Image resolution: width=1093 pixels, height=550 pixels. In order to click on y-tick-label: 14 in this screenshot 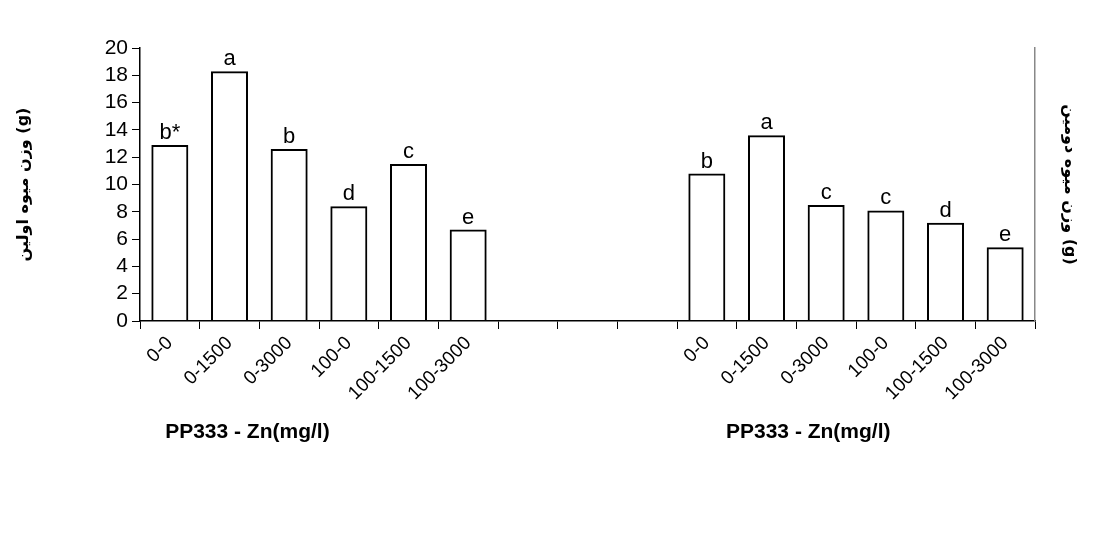, I will do `click(116, 128)`.